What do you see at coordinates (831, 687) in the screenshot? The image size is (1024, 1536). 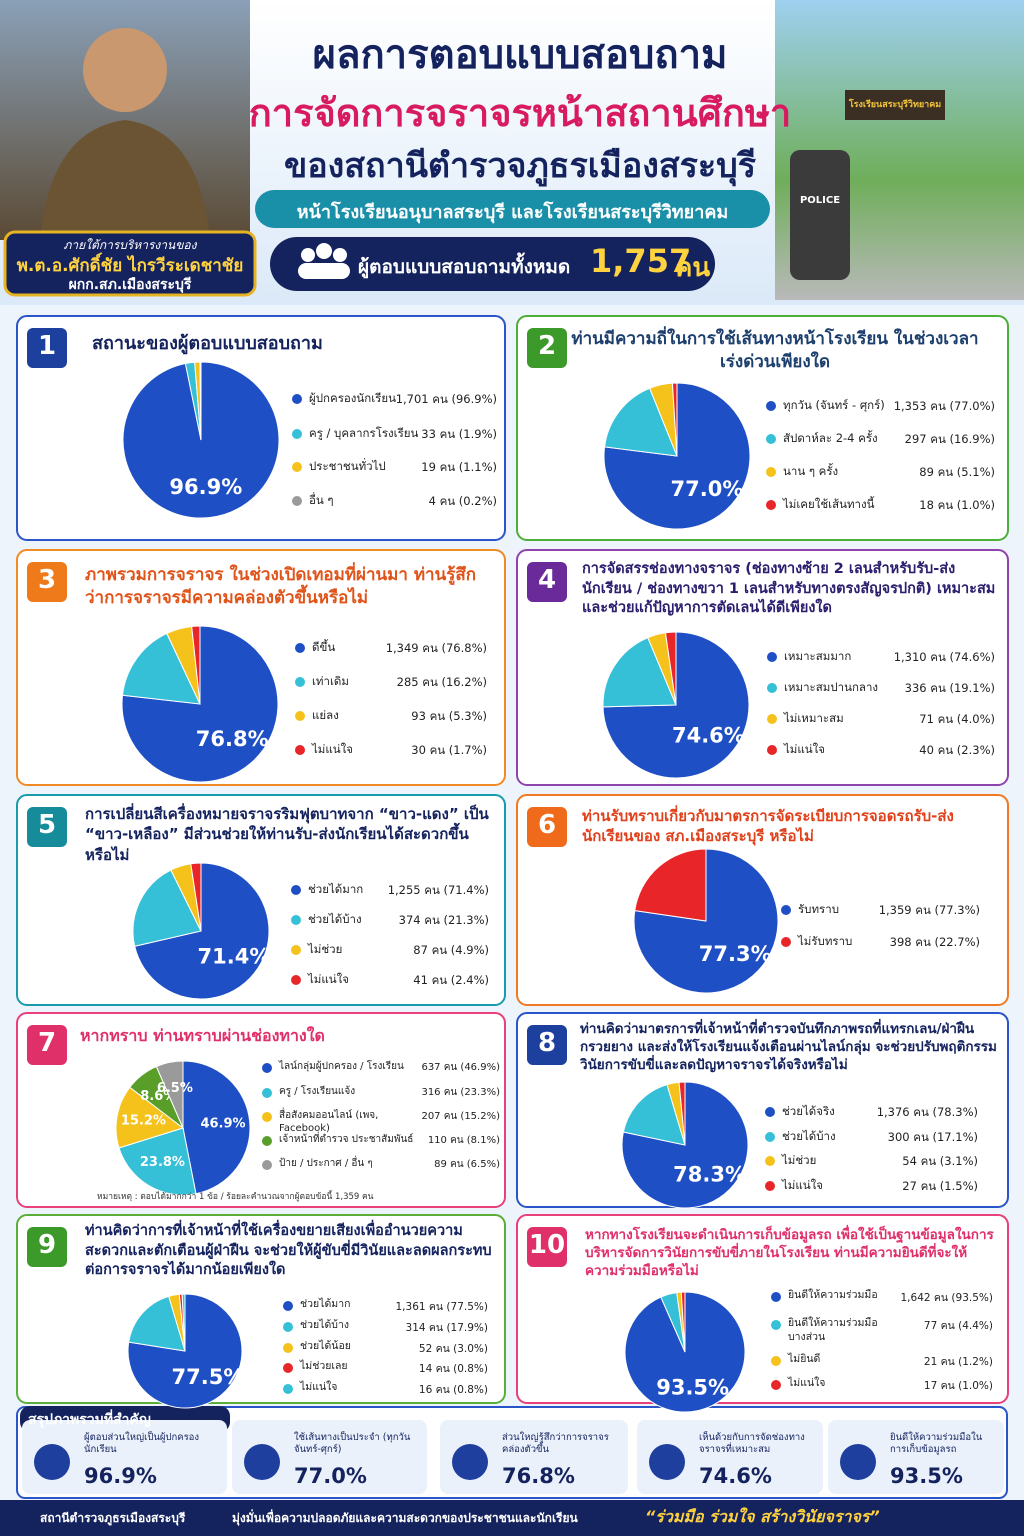 I see `legend-label: เหมาะสมปานกลาง` at bounding box center [831, 687].